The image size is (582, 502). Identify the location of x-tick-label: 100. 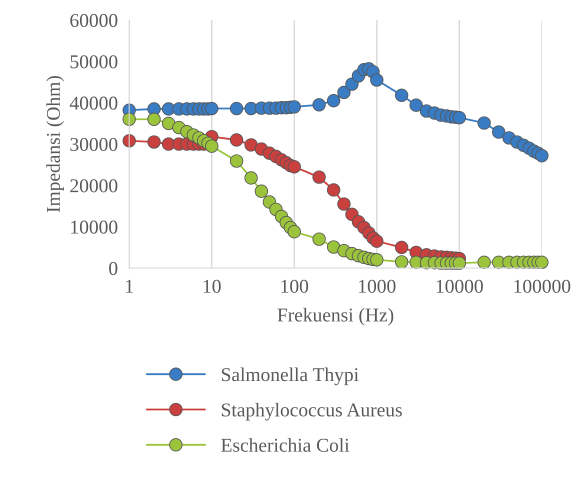
(294, 286).